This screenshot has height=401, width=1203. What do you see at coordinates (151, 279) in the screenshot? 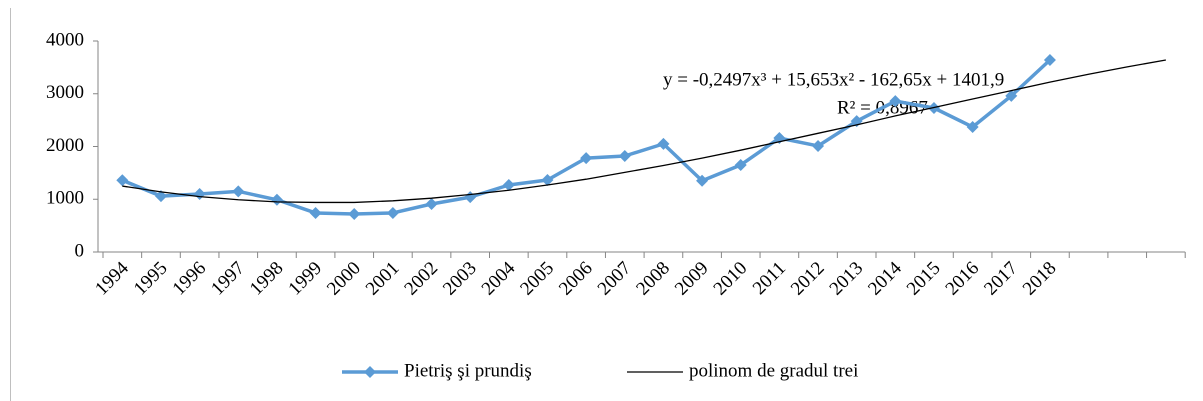
I see `x-tick-label: 1995` at bounding box center [151, 279].